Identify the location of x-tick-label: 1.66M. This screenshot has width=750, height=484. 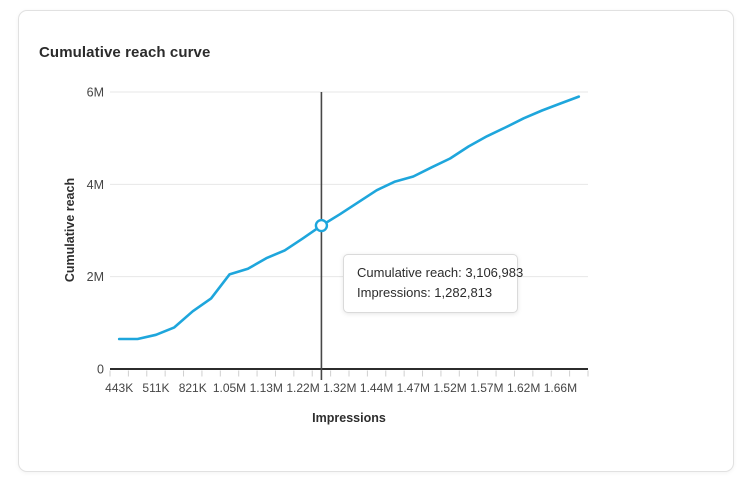
(560, 388).